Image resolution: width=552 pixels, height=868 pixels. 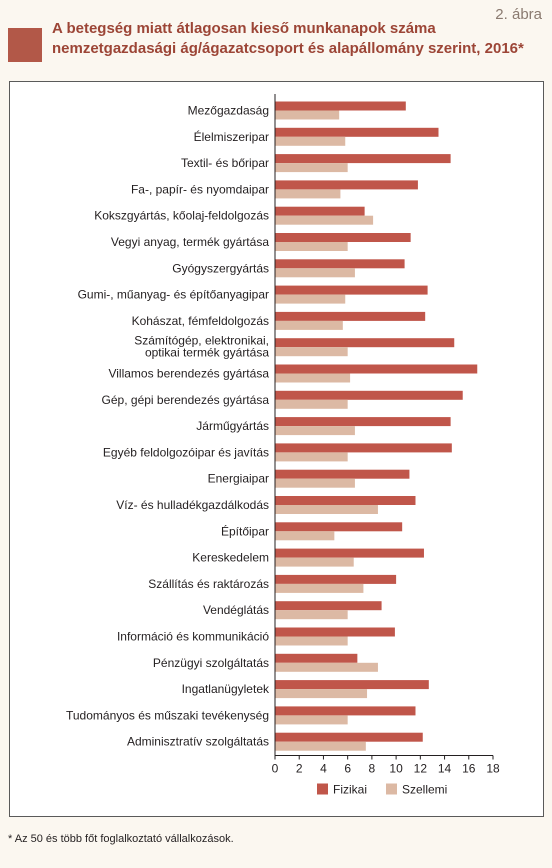 I want to click on category-label: Vegyi anyag, termék gyártása, so click(x=190, y=242).